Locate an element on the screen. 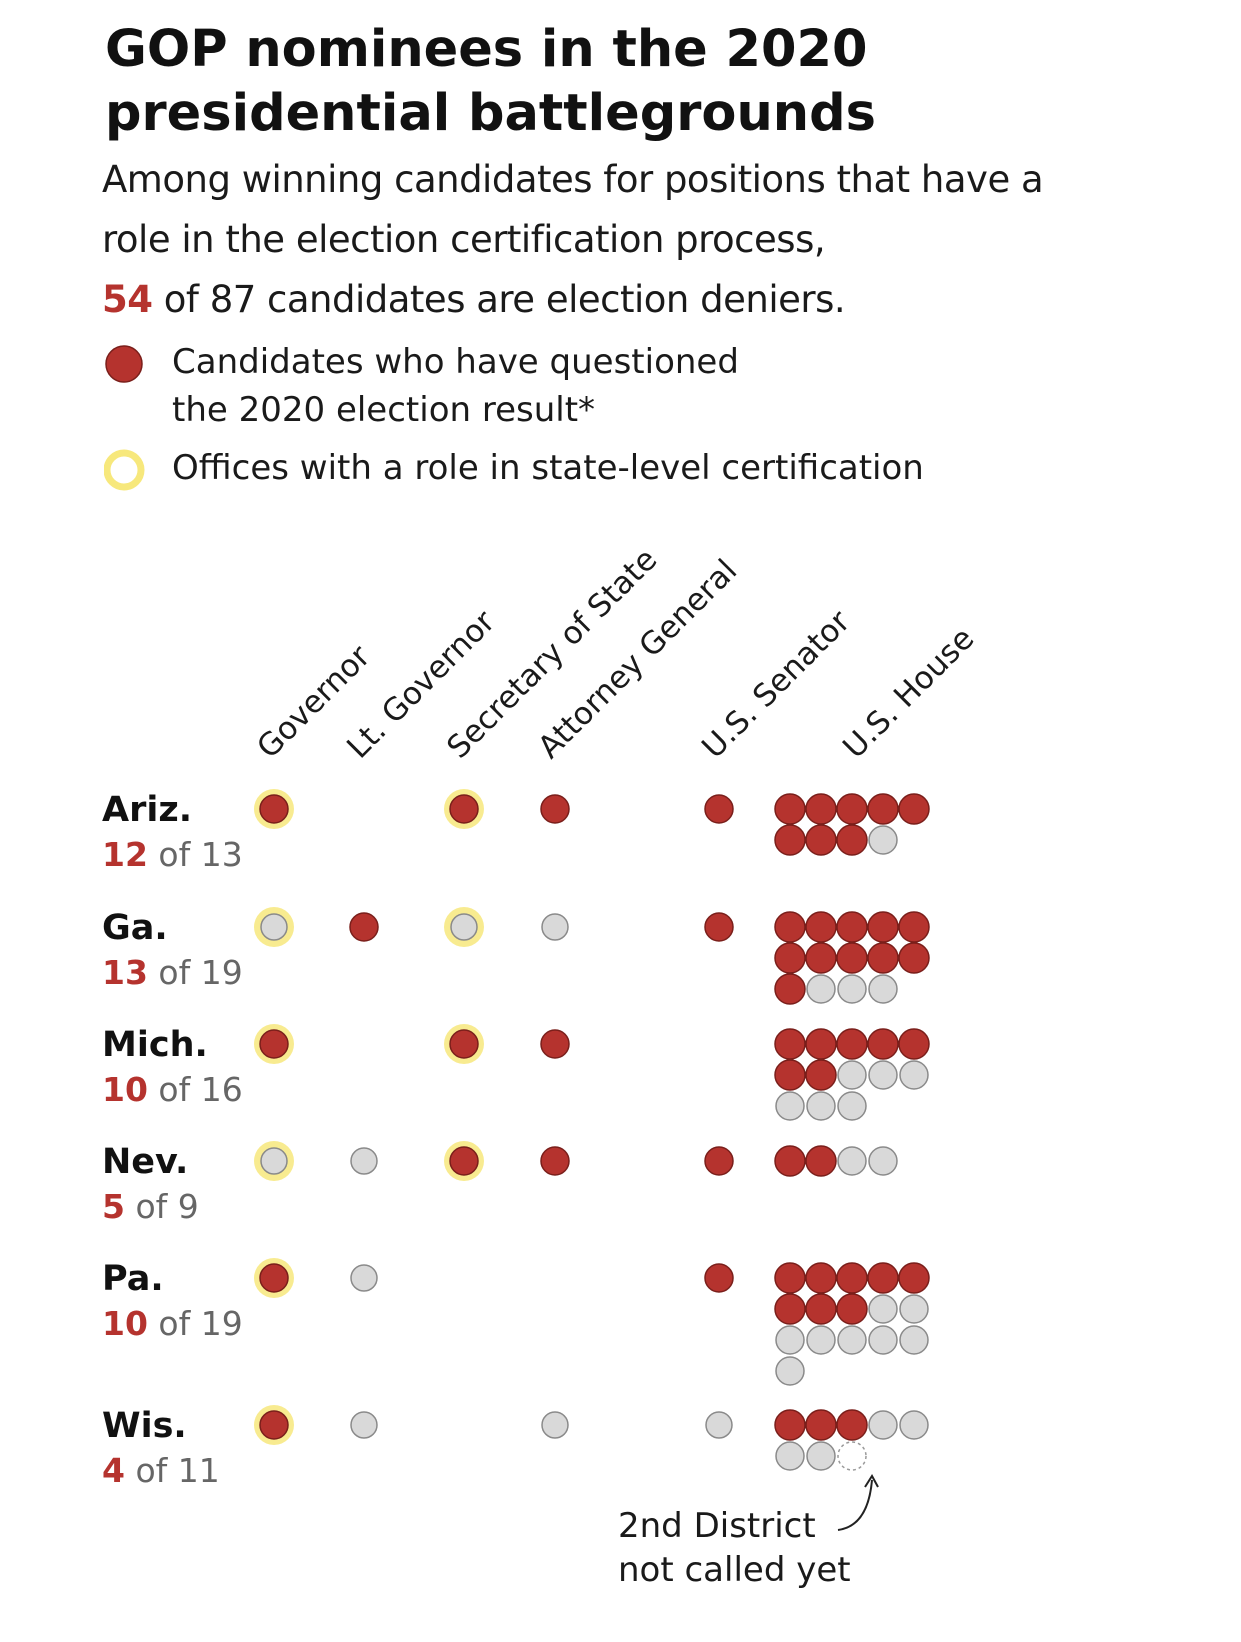 This screenshot has height=1642, width=1241. state-count-ariz: 12 of 13 is located at coordinates (172, 854).